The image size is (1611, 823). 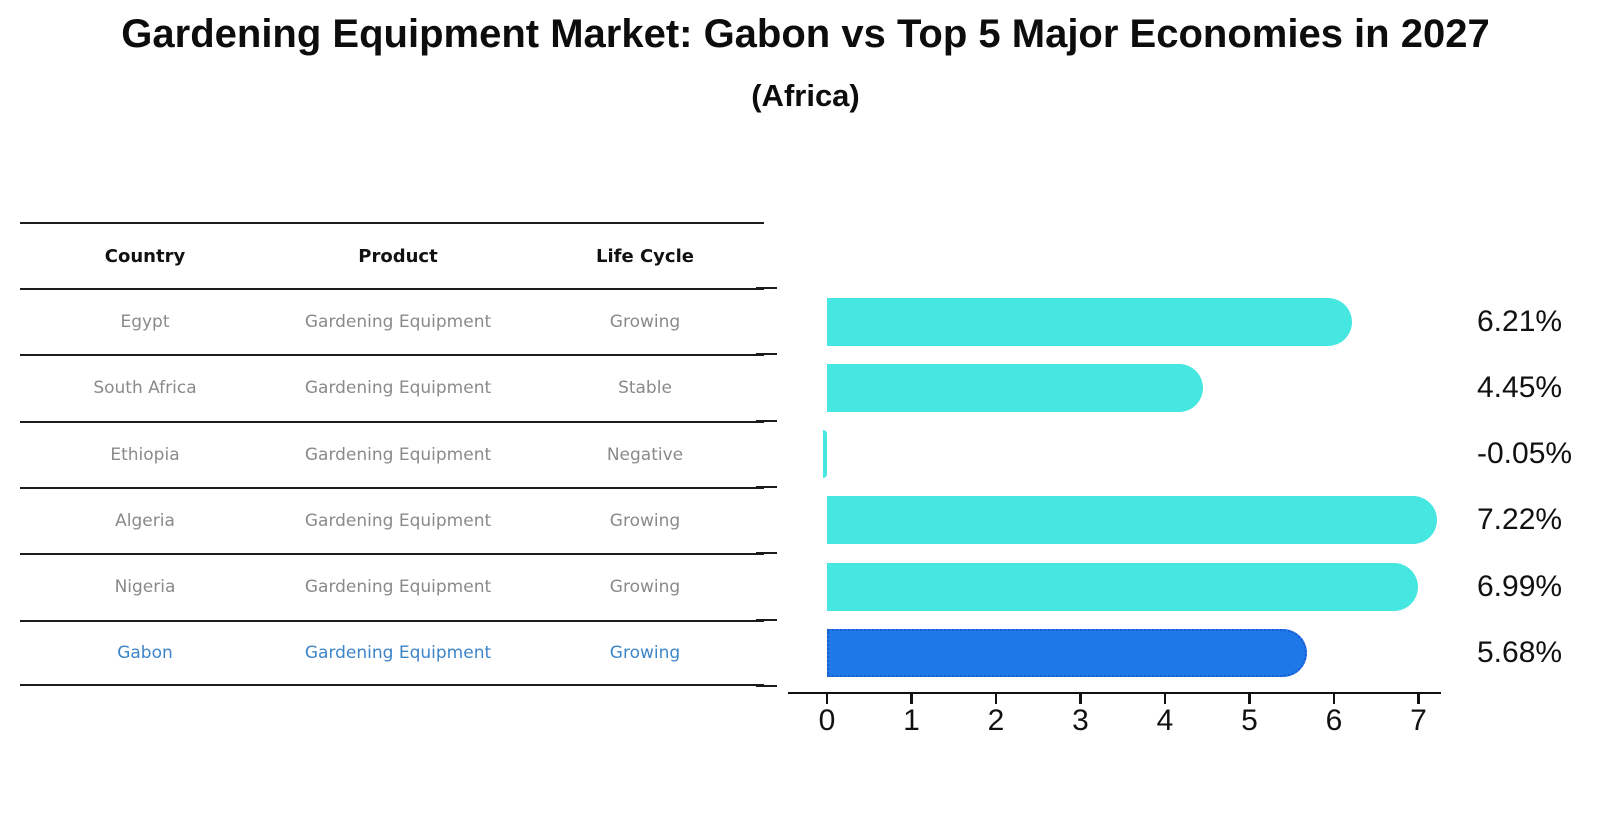 What do you see at coordinates (398, 256) in the screenshot?
I see `column-header-product: Product` at bounding box center [398, 256].